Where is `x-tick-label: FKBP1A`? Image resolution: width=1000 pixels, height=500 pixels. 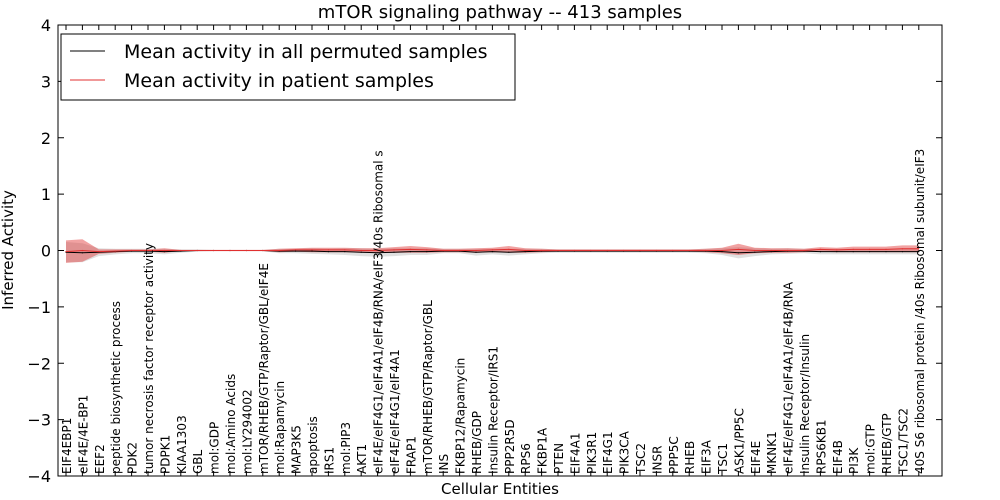 x-tick-label: FKBP1A is located at coordinates (543, 450).